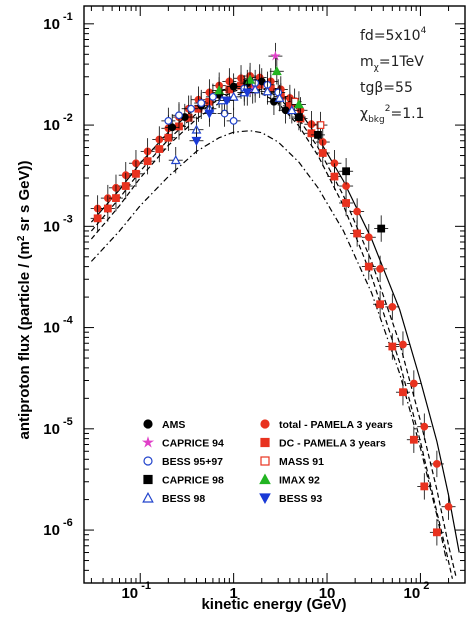 The width and height of the screenshot is (468, 618). I want to click on annotation-line: tgβ=55, so click(386, 88).